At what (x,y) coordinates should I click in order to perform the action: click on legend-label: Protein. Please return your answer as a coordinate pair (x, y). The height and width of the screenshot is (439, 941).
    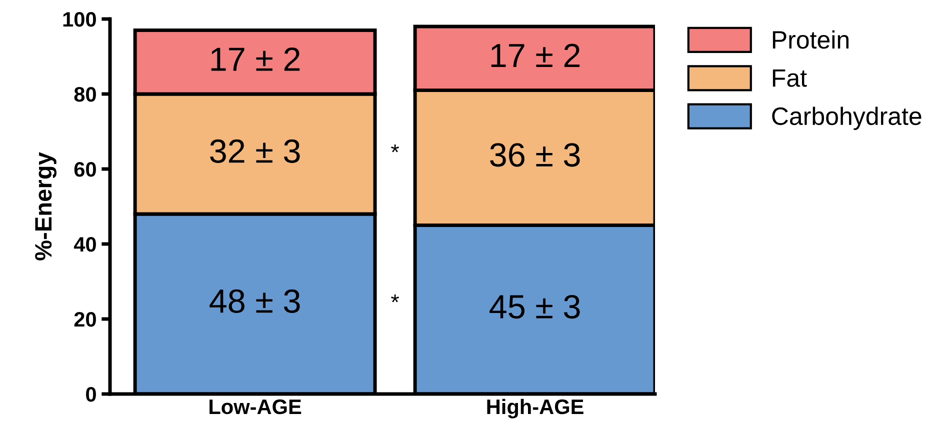
    Looking at the image, I should click on (810, 39).